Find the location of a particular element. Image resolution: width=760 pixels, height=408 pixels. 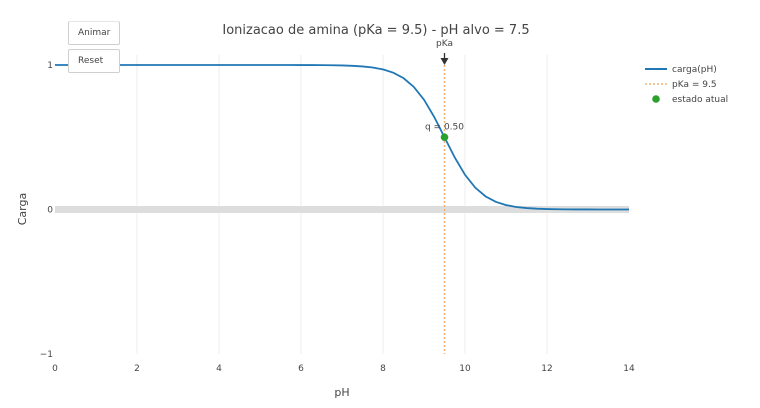

y-tick-label: 0 is located at coordinates (50, 211).